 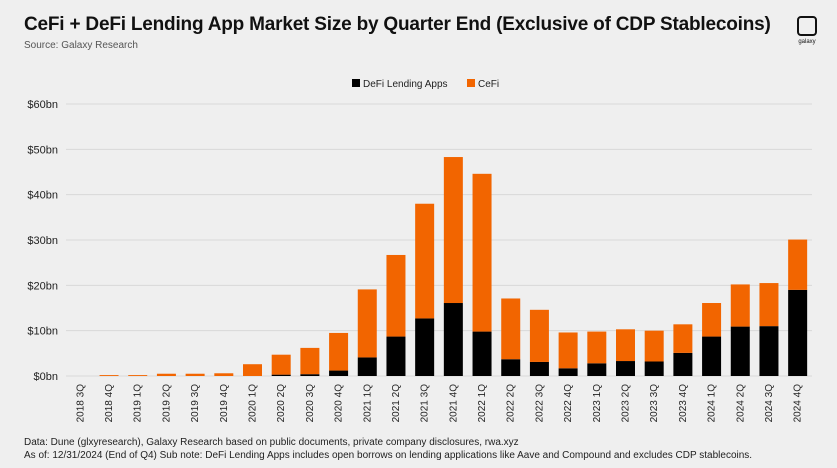 What do you see at coordinates (42, 286) in the screenshot?
I see `y-tick-label: $20bn` at bounding box center [42, 286].